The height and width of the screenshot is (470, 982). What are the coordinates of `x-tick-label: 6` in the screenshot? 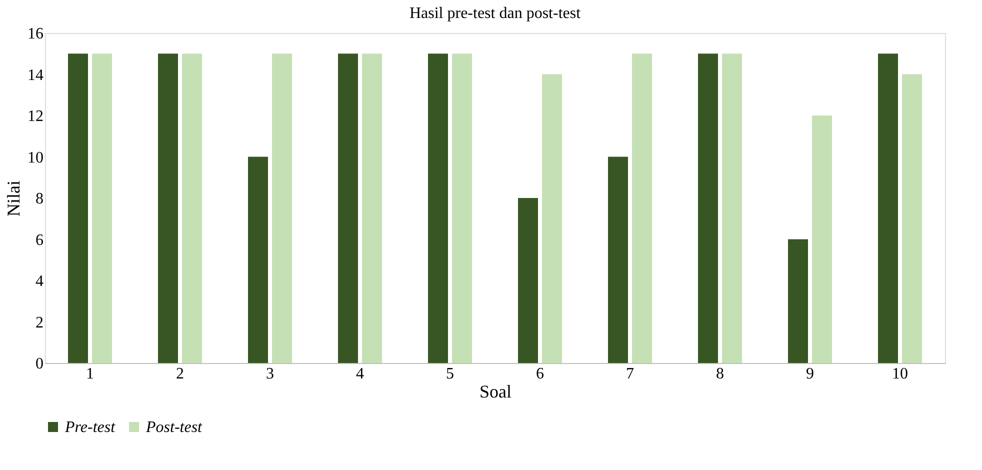 It's located at (540, 374).